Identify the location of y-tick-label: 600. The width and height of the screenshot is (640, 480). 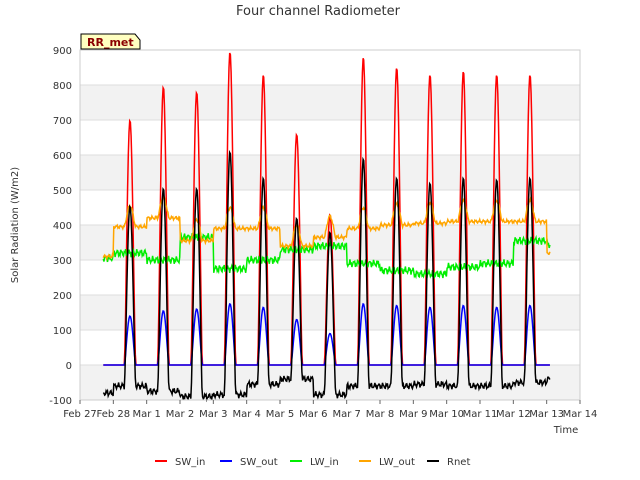
(62, 156).